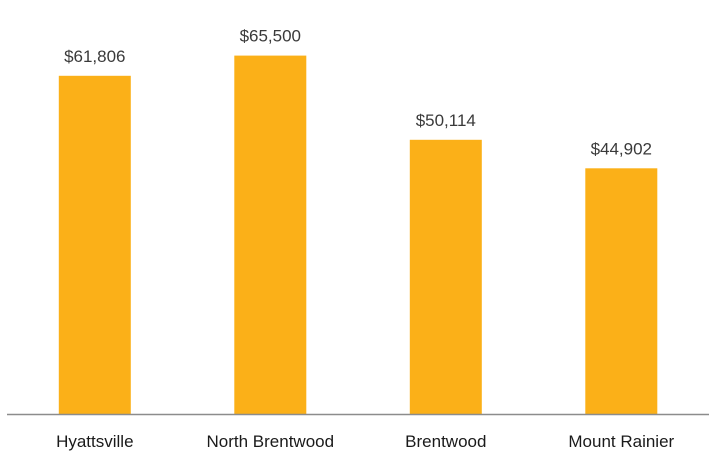  Describe the element at coordinates (94, 56) in the screenshot. I see `data-label-0: $61,806` at that location.